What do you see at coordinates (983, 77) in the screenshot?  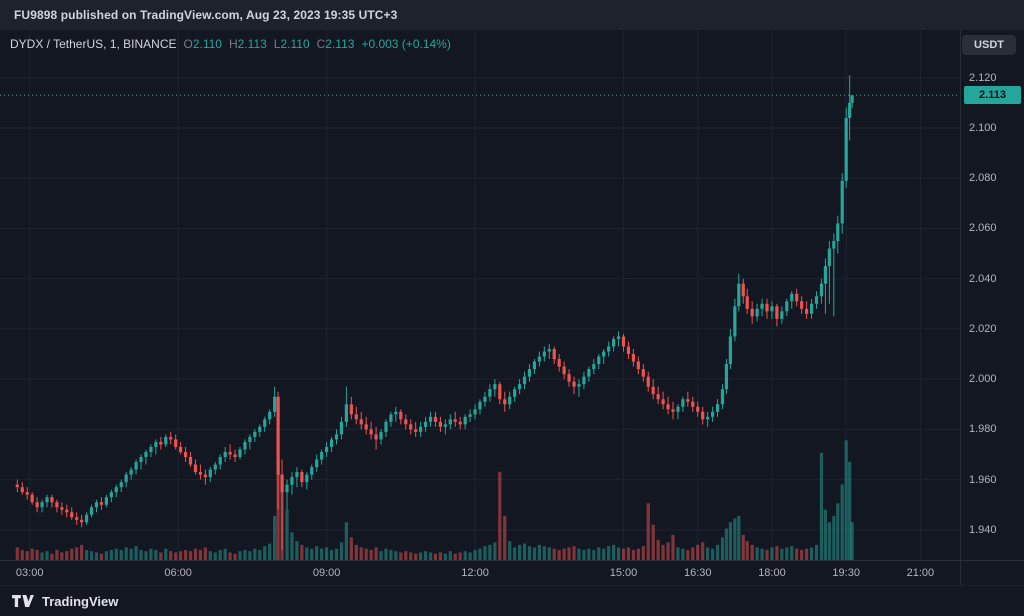 I see `price-tick-label: 2.120` at bounding box center [983, 77].